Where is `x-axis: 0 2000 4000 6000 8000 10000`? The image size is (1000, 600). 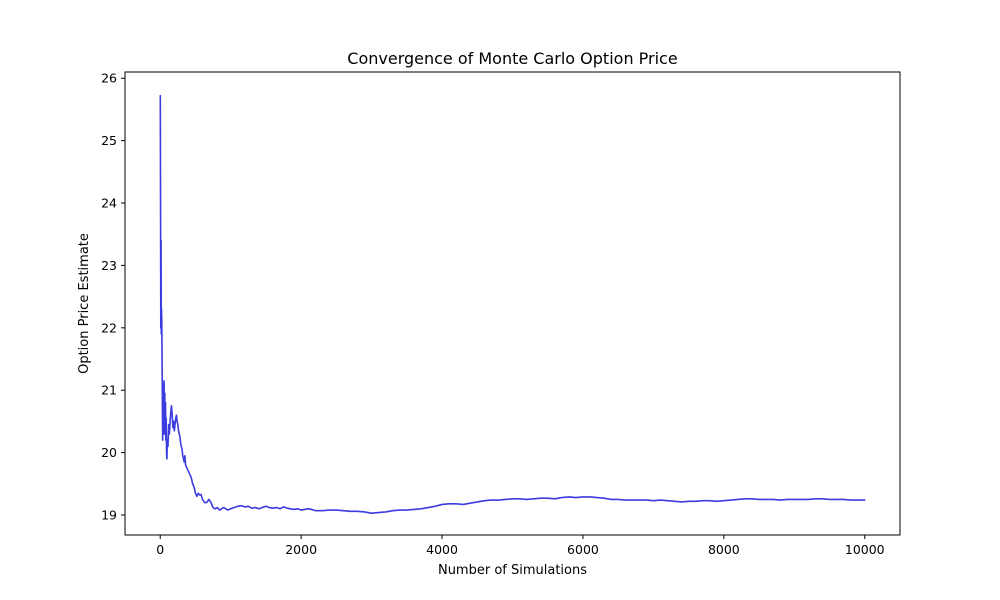
x-axis: 0 2000 4000 6000 8000 10000 is located at coordinates (520, 546).